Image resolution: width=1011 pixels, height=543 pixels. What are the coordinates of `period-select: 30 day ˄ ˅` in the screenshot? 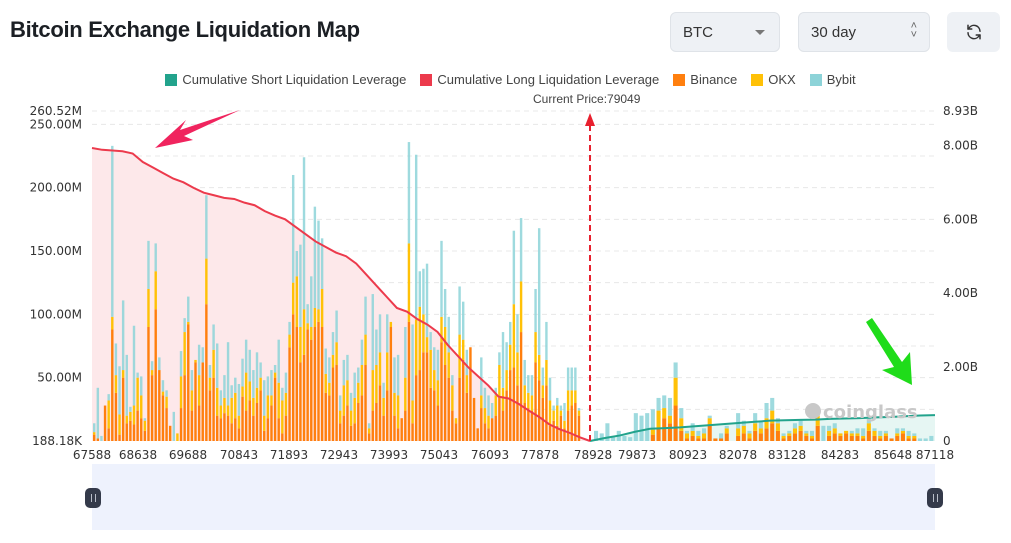 It's located at (864, 32).